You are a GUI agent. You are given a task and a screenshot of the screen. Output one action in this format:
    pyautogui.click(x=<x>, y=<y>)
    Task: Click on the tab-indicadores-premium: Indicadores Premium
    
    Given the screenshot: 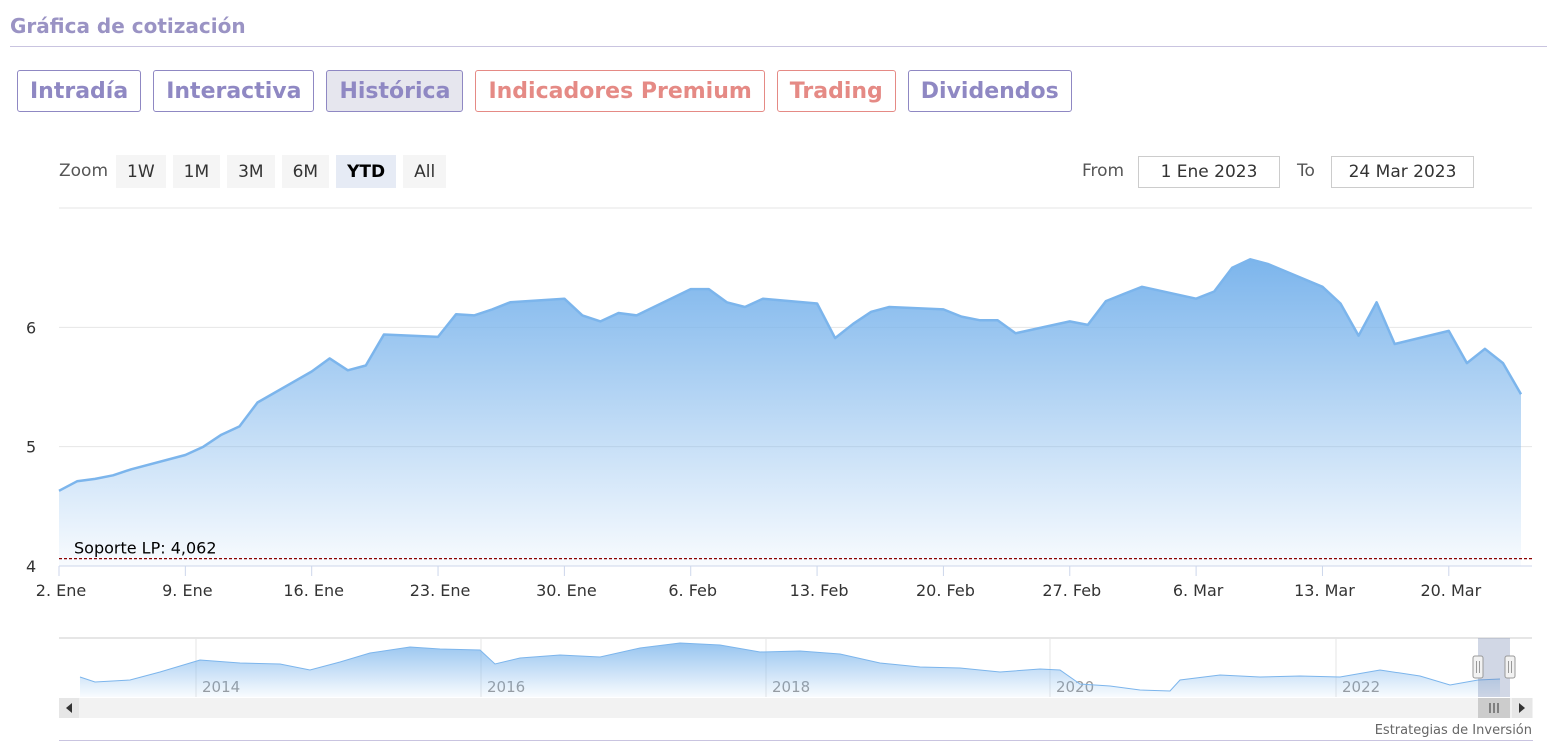 What is the action you would take?
    pyautogui.click(x=620, y=91)
    